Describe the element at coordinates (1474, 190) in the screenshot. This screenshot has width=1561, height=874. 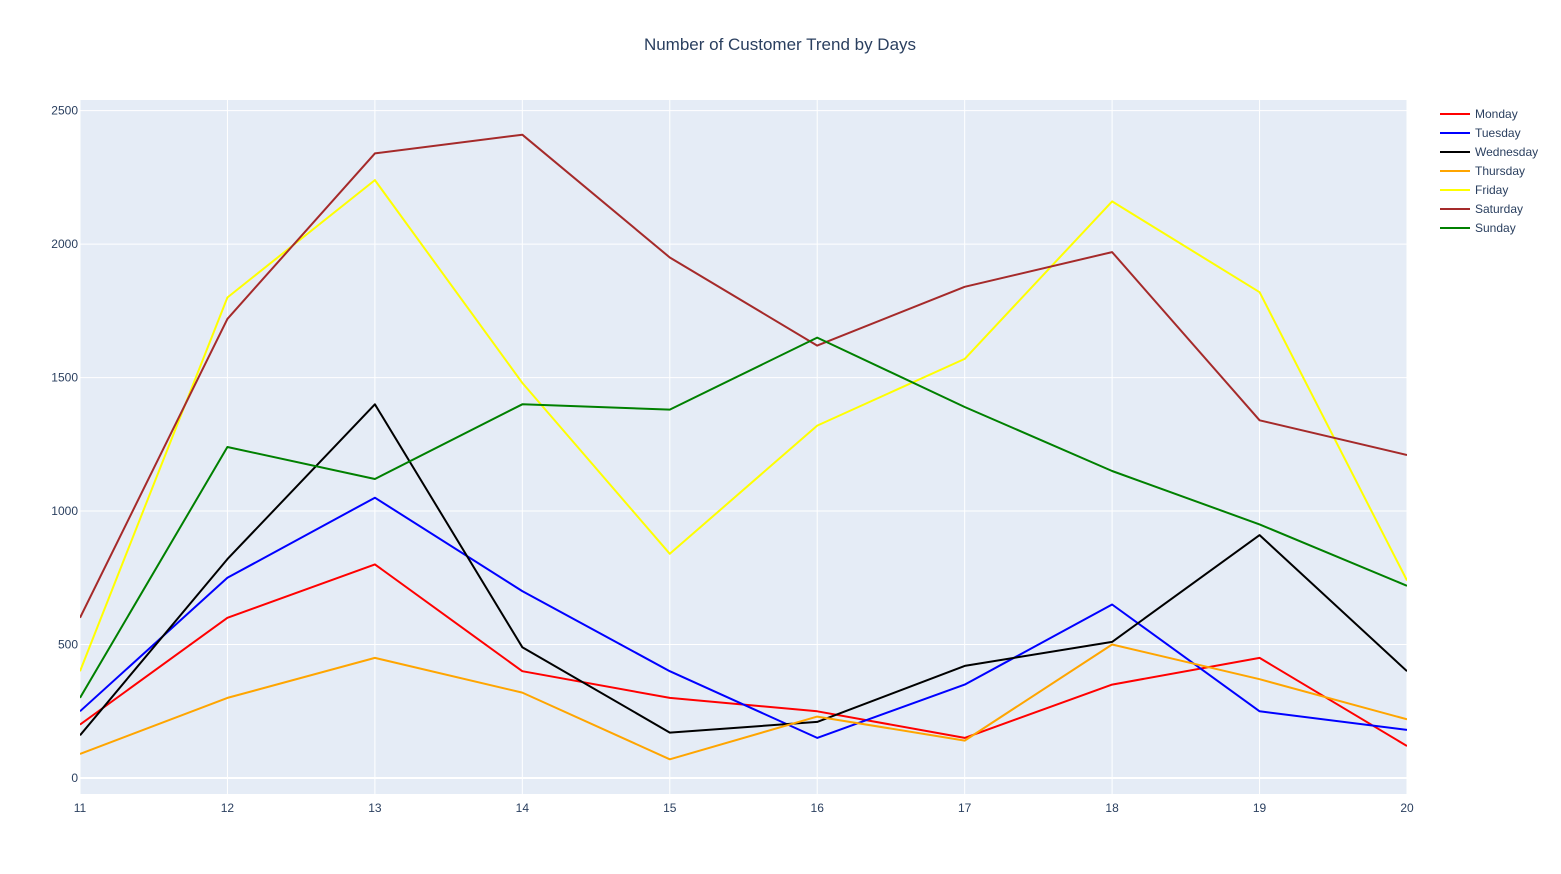
I see `legend-item-friday: Friday` at that location.